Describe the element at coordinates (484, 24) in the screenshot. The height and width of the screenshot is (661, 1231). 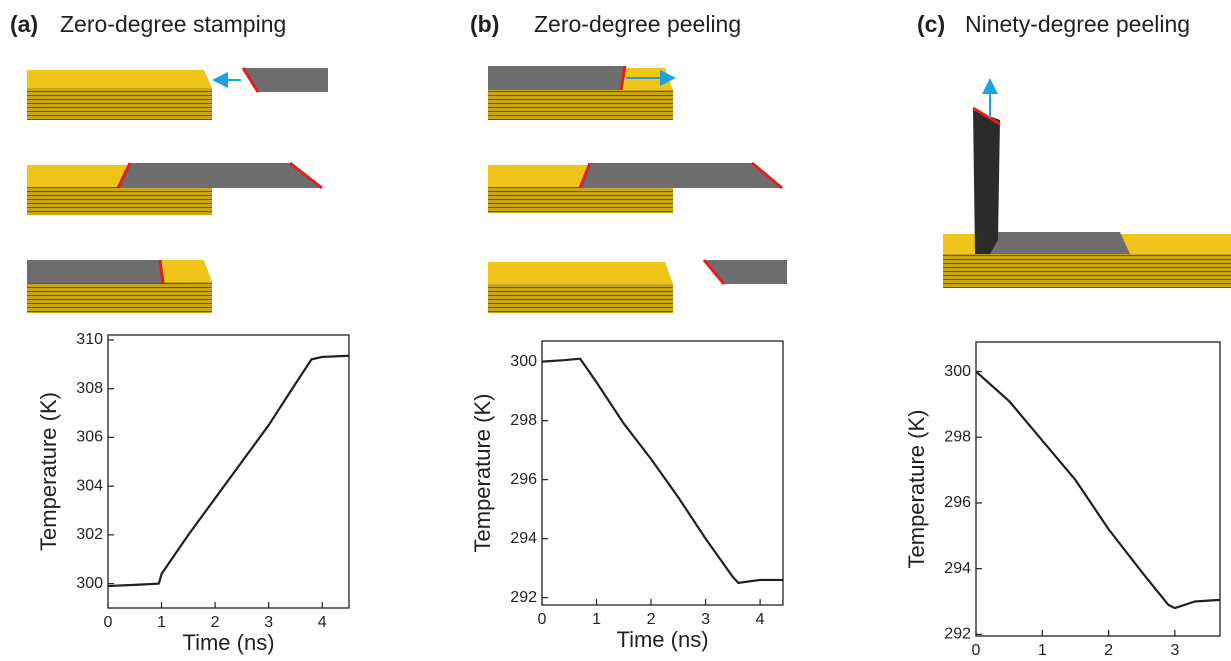
I see `panel-label: (b)` at that location.